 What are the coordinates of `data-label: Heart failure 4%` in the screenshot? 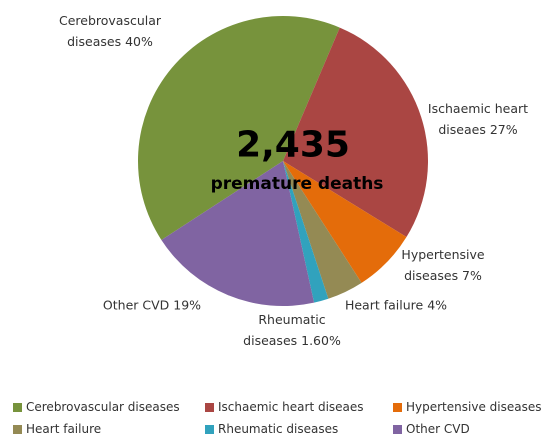 It's located at (396, 305).